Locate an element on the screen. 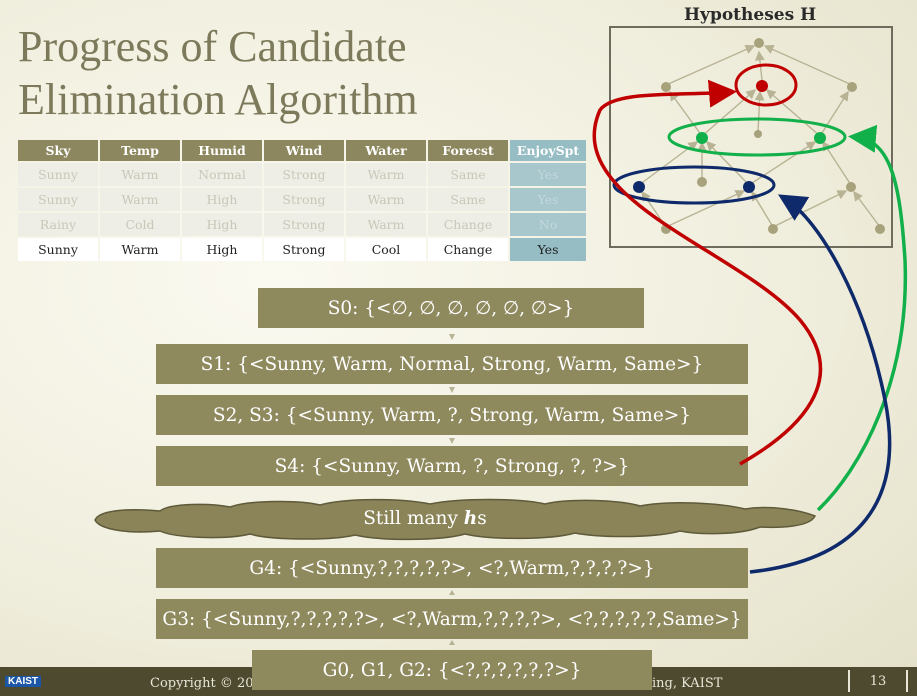 The height and width of the screenshot is (696, 917). s4-bar: S4: {<Sunny, Warm, ?, Strong, ?, ?>} is located at coordinates (452, 466).